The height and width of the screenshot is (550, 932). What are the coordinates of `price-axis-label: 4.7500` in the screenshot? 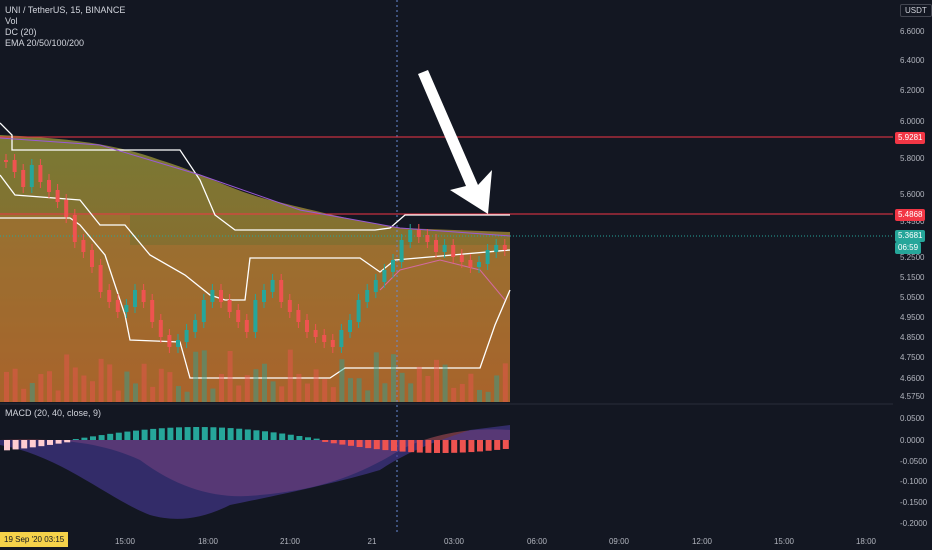 It's located at (912, 357).